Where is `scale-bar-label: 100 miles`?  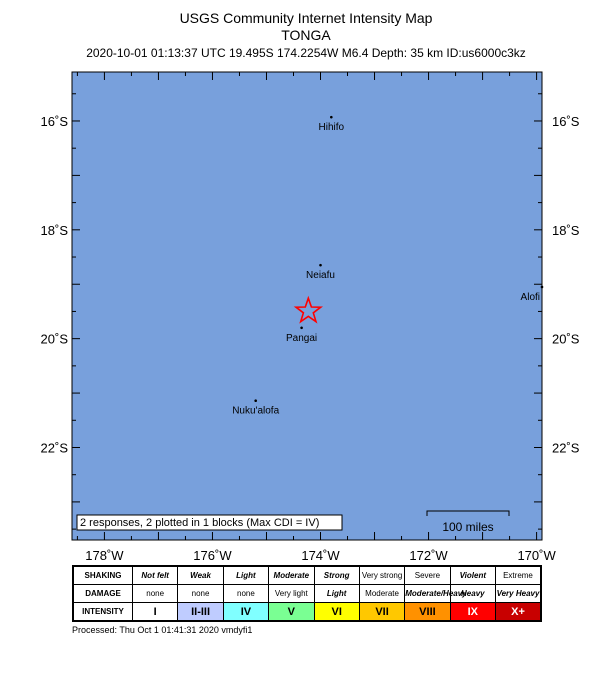 scale-bar-label: 100 miles is located at coordinates (467, 527).